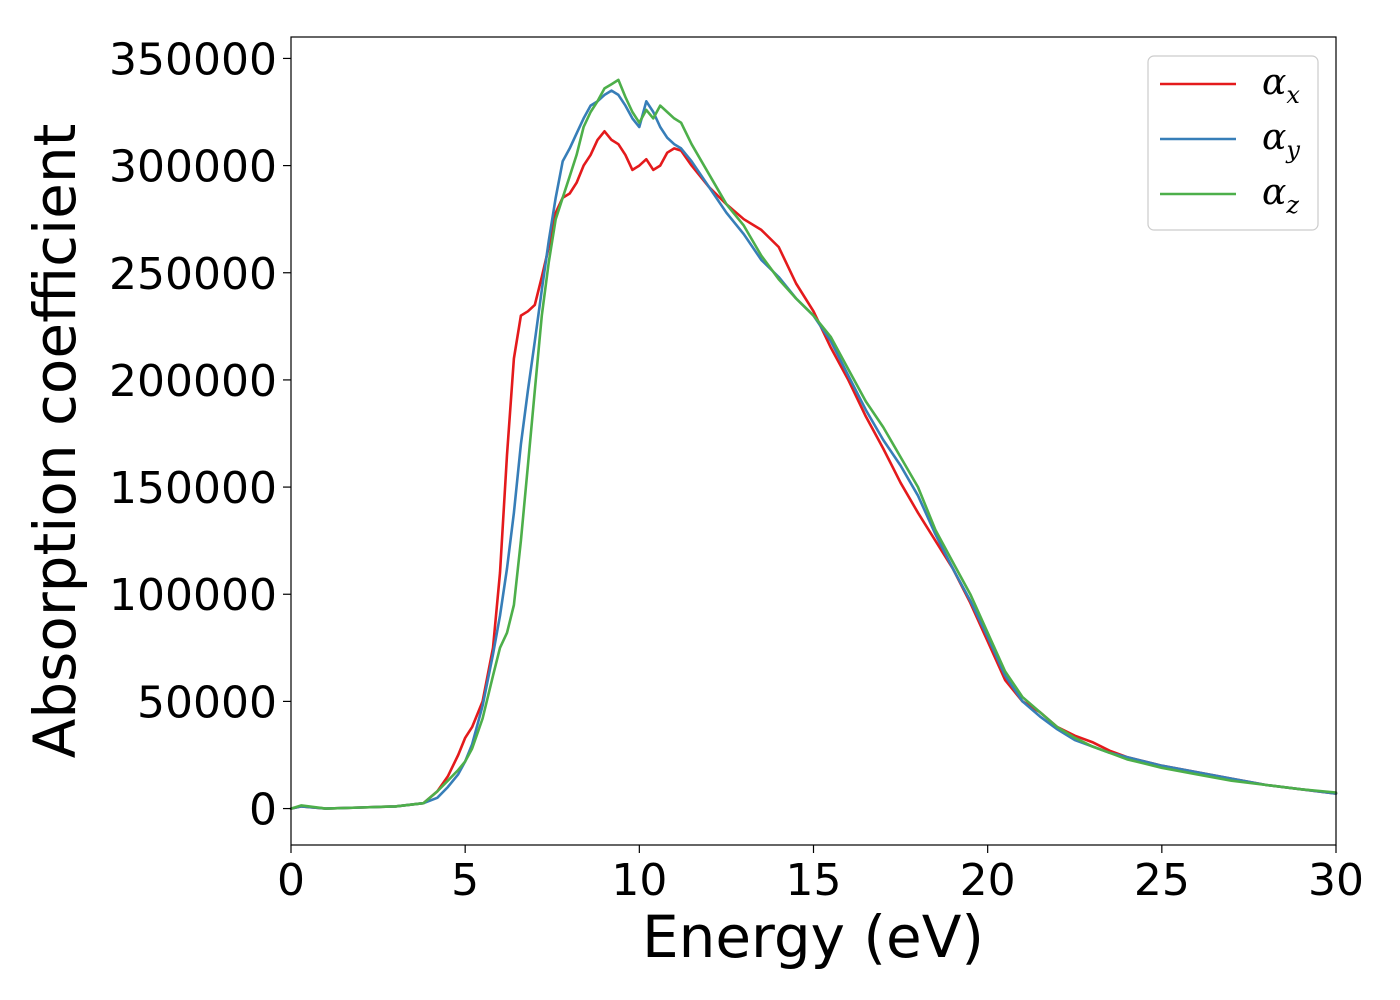 The image size is (1400, 1000). What do you see at coordinates (193, 274) in the screenshot?
I see `y-tick-label: 250000` at bounding box center [193, 274].